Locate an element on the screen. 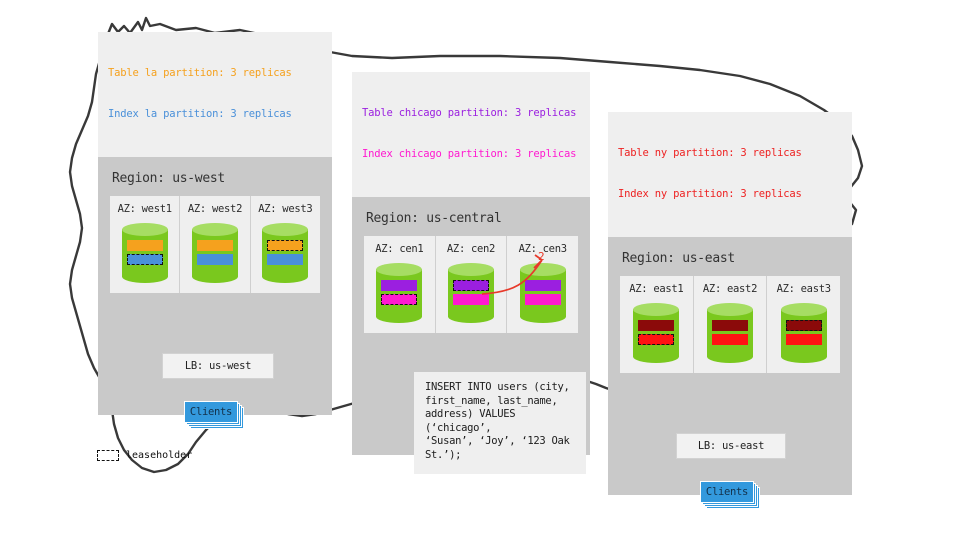 This screenshot has height=540, width=960. az-label-cen1: AZ: cen1 is located at coordinates (399, 249).